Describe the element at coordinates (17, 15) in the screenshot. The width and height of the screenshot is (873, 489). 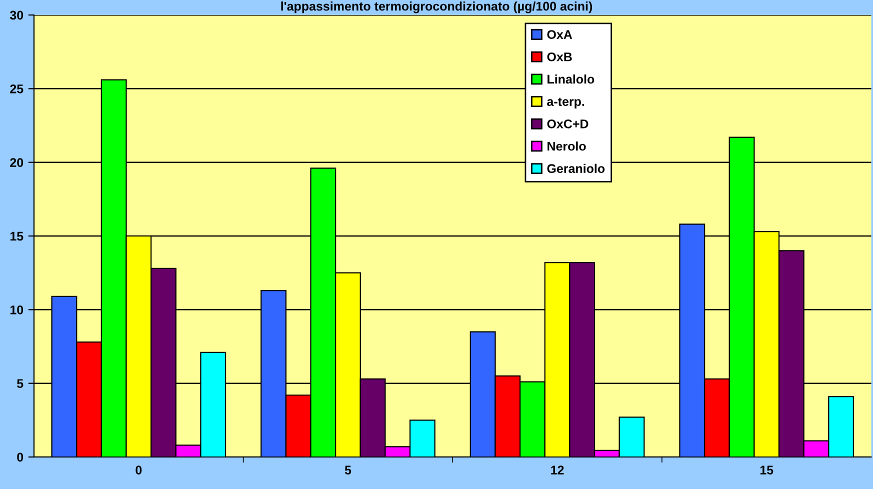
I see `y-tick-label: 30` at that location.